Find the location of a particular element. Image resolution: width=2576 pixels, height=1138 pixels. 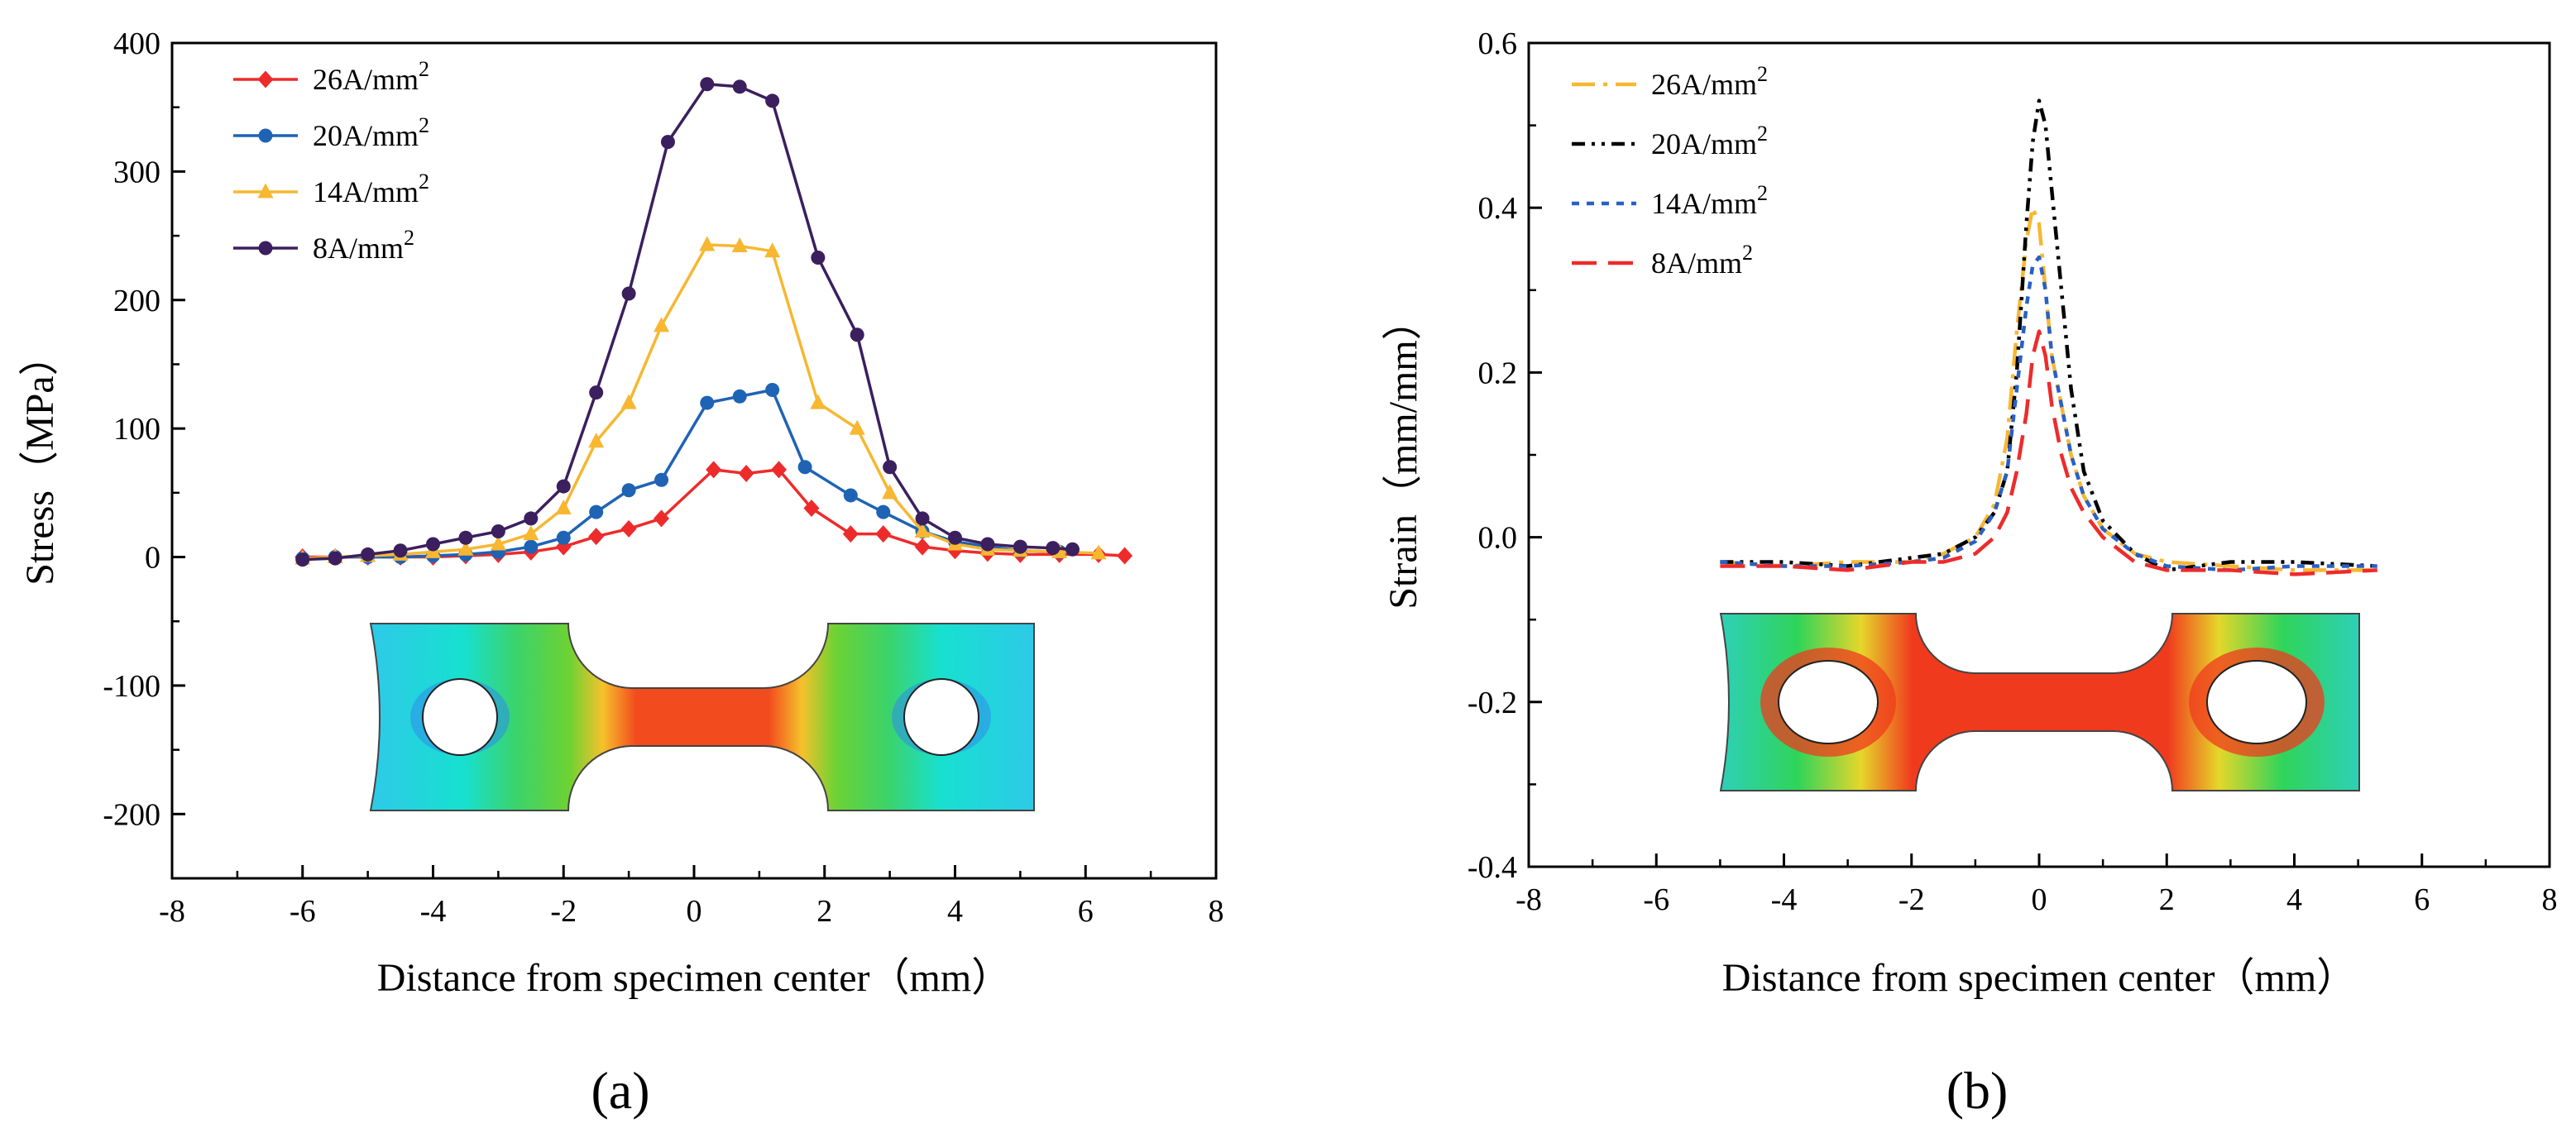

strain-series-lines is located at coordinates (2048, 337).